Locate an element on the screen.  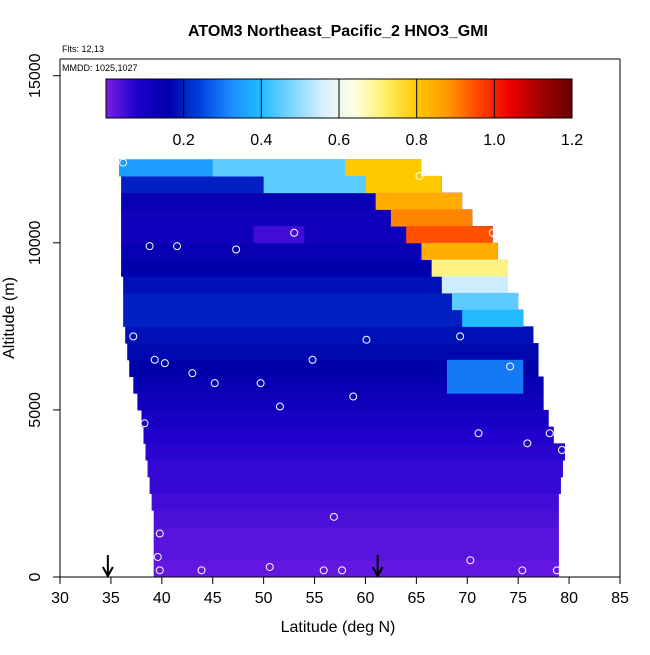
y-tick-label-2: 10000 is located at coordinates (35, 242).